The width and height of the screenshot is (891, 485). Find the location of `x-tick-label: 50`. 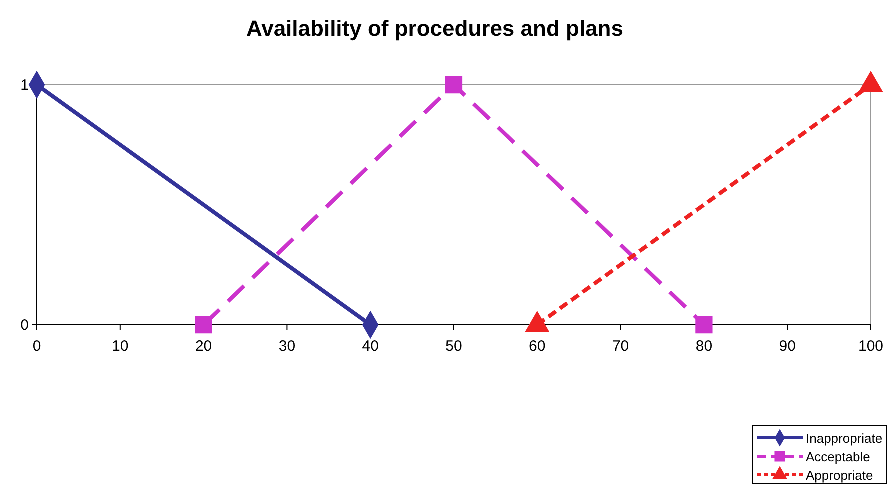

x-tick-label: 50 is located at coordinates (454, 346).